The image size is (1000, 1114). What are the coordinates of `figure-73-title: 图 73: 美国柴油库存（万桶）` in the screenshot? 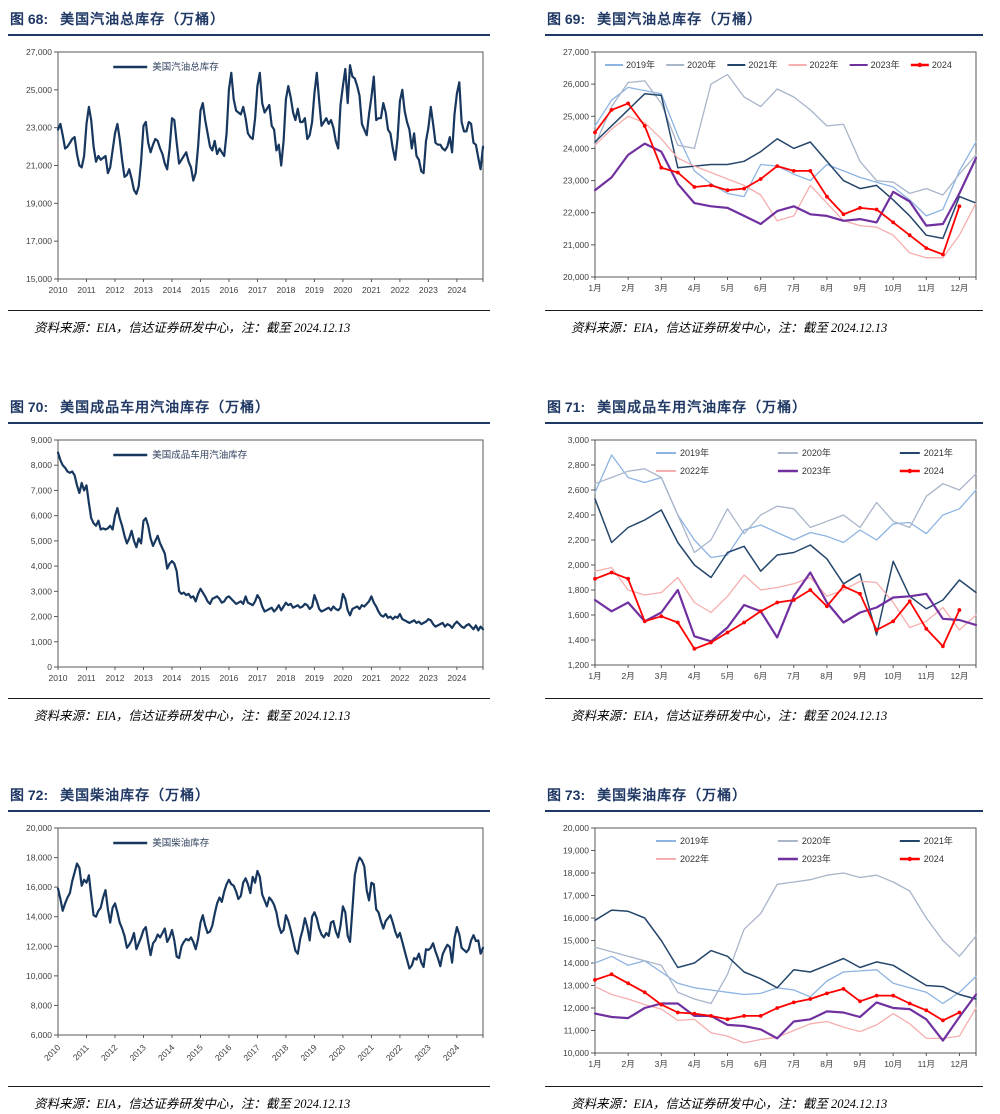 It's located at (764, 798).